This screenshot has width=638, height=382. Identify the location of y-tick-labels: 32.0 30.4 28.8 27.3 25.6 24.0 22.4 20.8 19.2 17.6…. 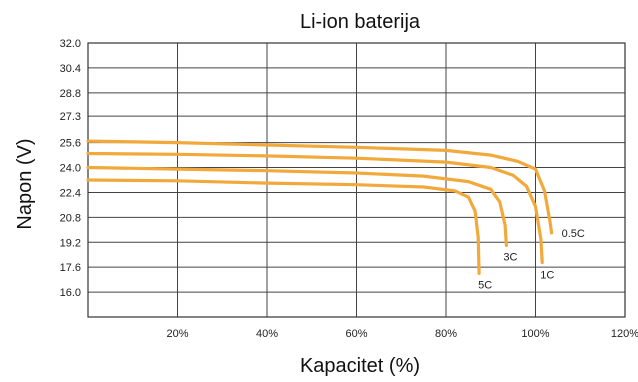
(70, 168).